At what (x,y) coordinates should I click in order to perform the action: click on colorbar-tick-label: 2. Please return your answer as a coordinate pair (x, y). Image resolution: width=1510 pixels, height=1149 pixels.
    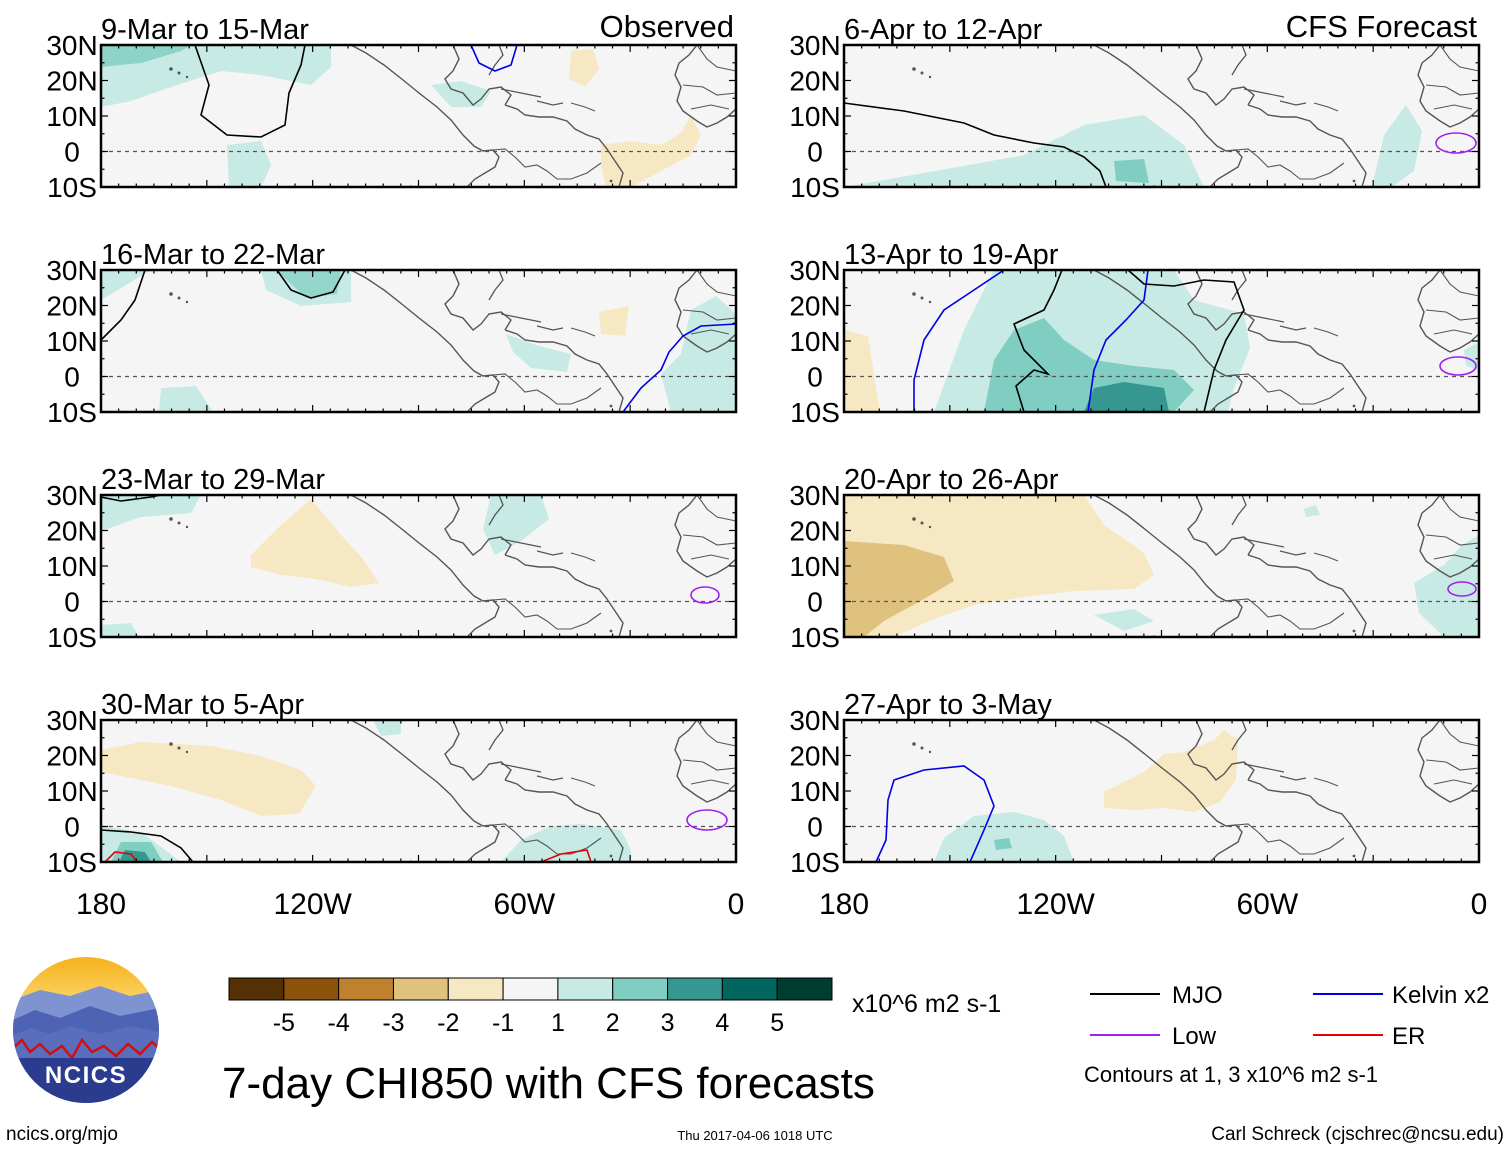
    Looking at the image, I should click on (613, 1023).